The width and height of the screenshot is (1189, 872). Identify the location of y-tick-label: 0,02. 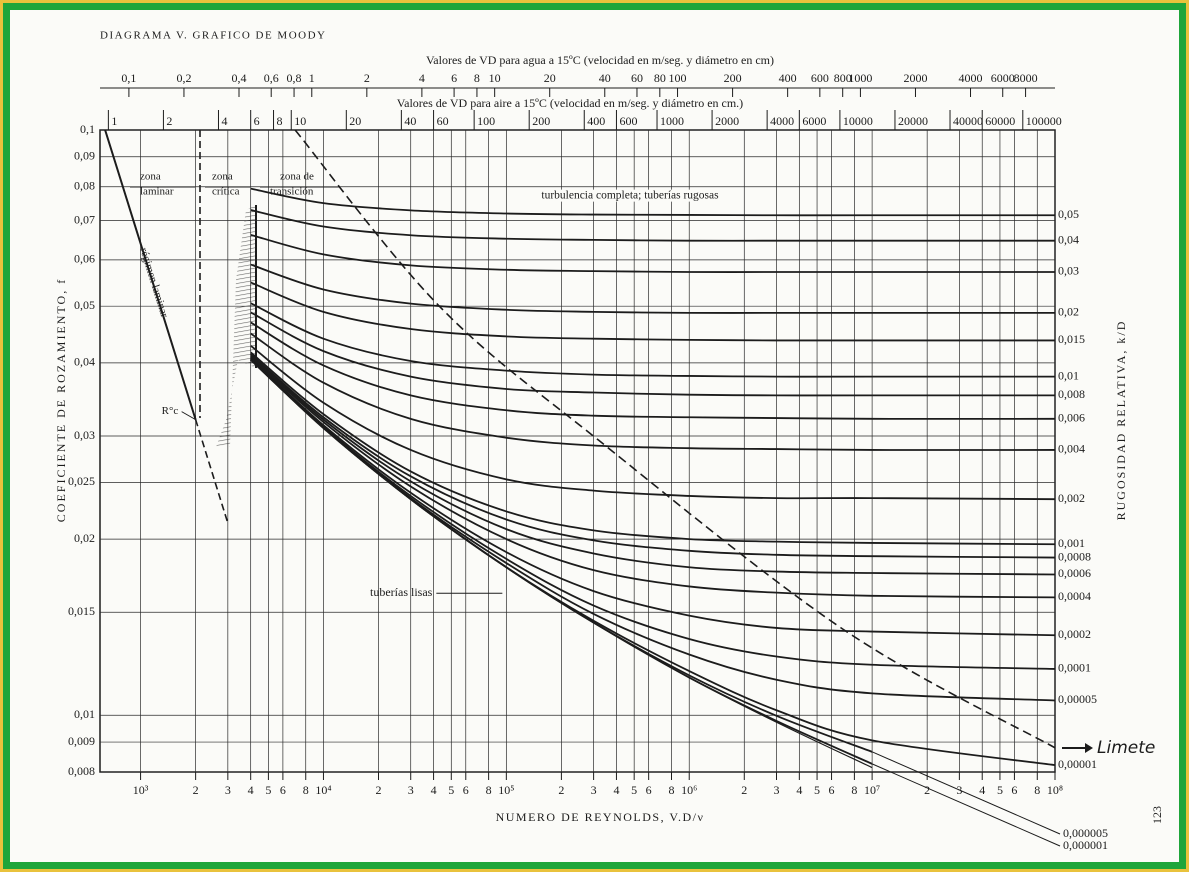
(84, 538).